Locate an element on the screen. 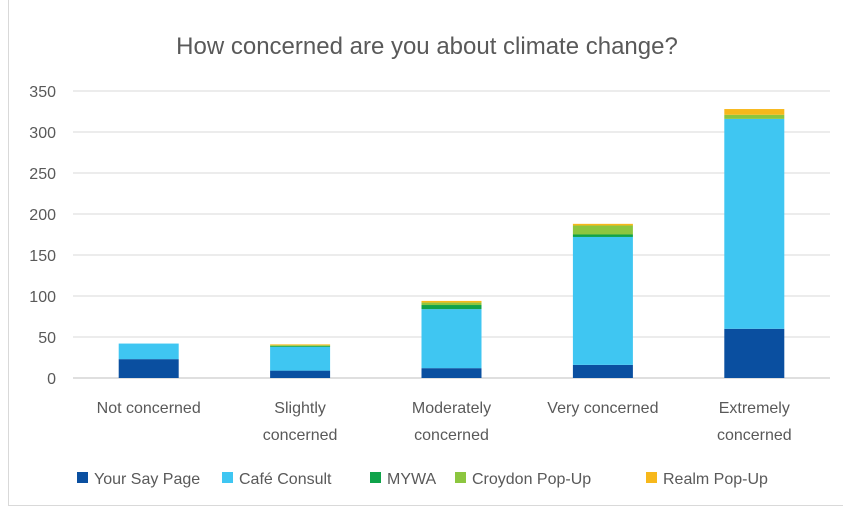 The width and height of the screenshot is (845, 508). x-category-label: Moderately is located at coordinates (451, 408).